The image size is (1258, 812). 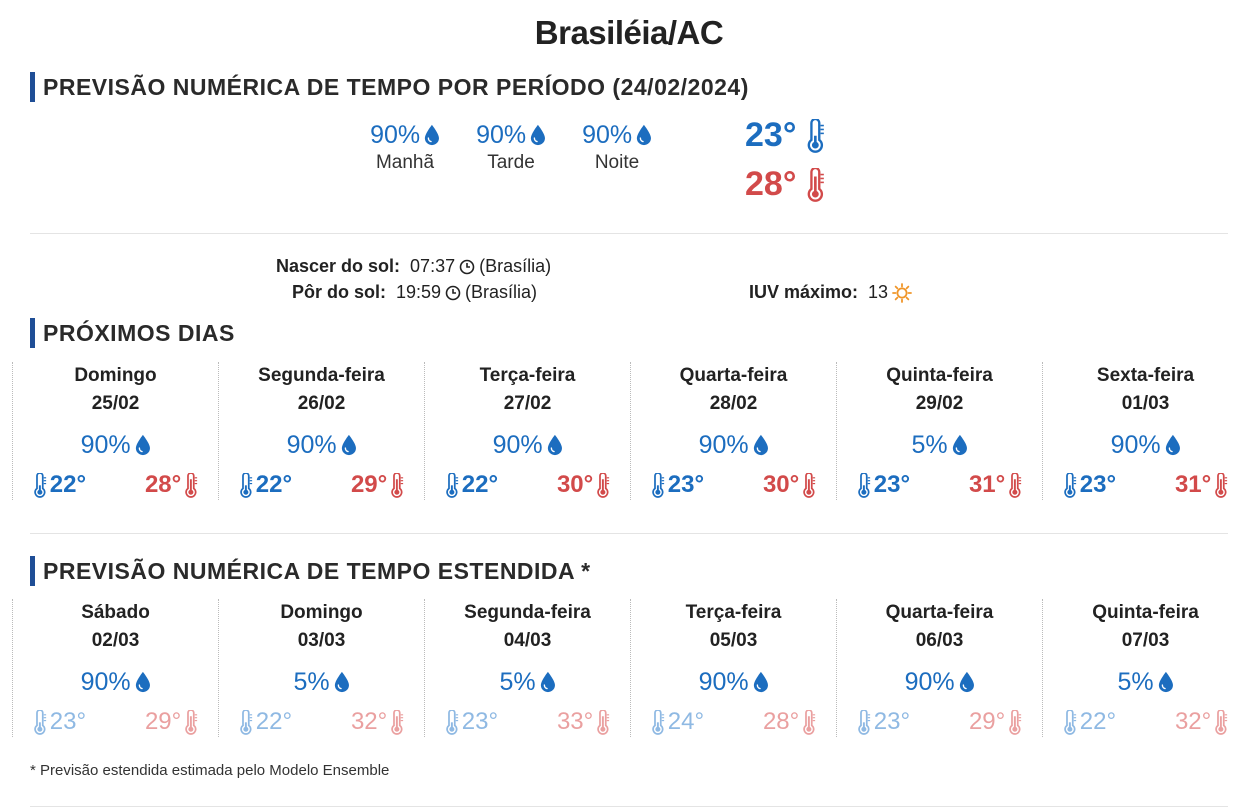 What do you see at coordinates (771, 135) in the screenshot?
I see `temp-min-value: 23°` at bounding box center [771, 135].